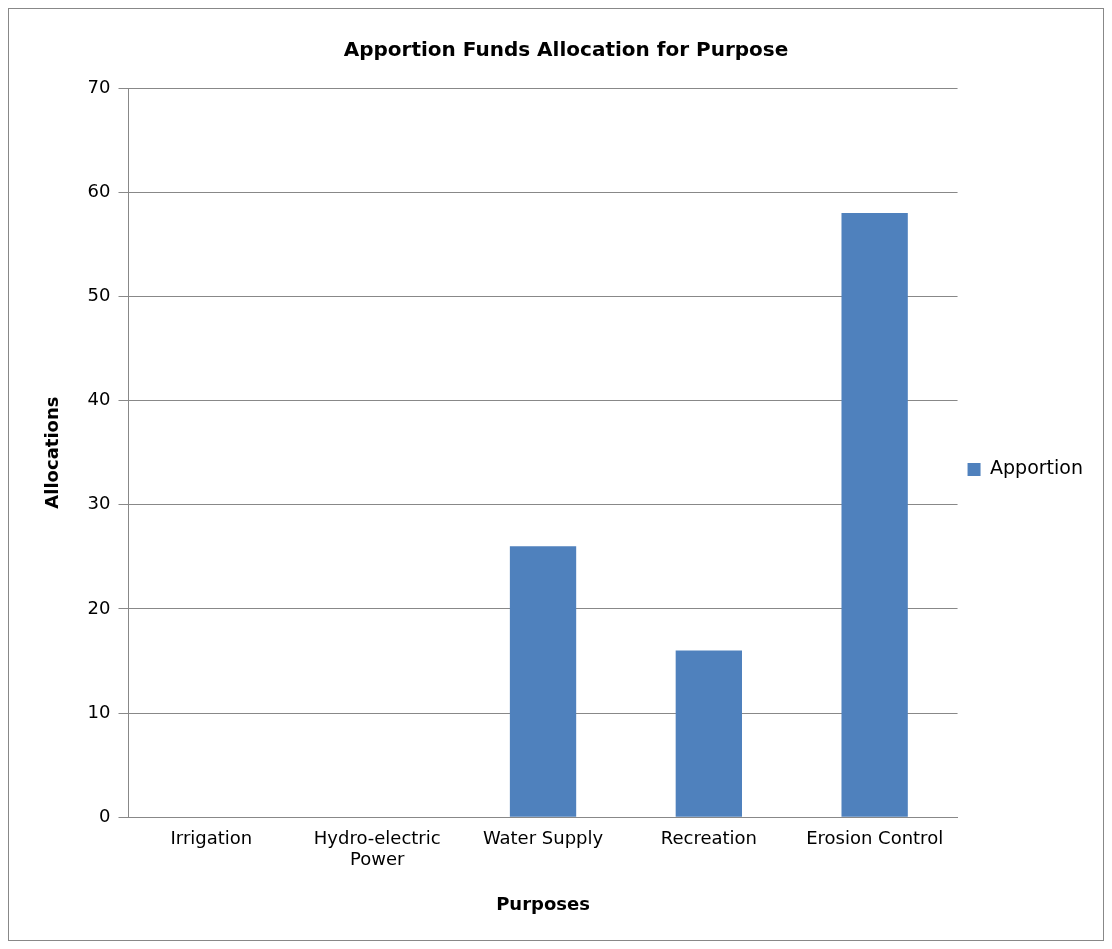 The width and height of the screenshot is (1112, 949). What do you see at coordinates (99, 86) in the screenshot?
I see `y-tick-label: 70` at bounding box center [99, 86].